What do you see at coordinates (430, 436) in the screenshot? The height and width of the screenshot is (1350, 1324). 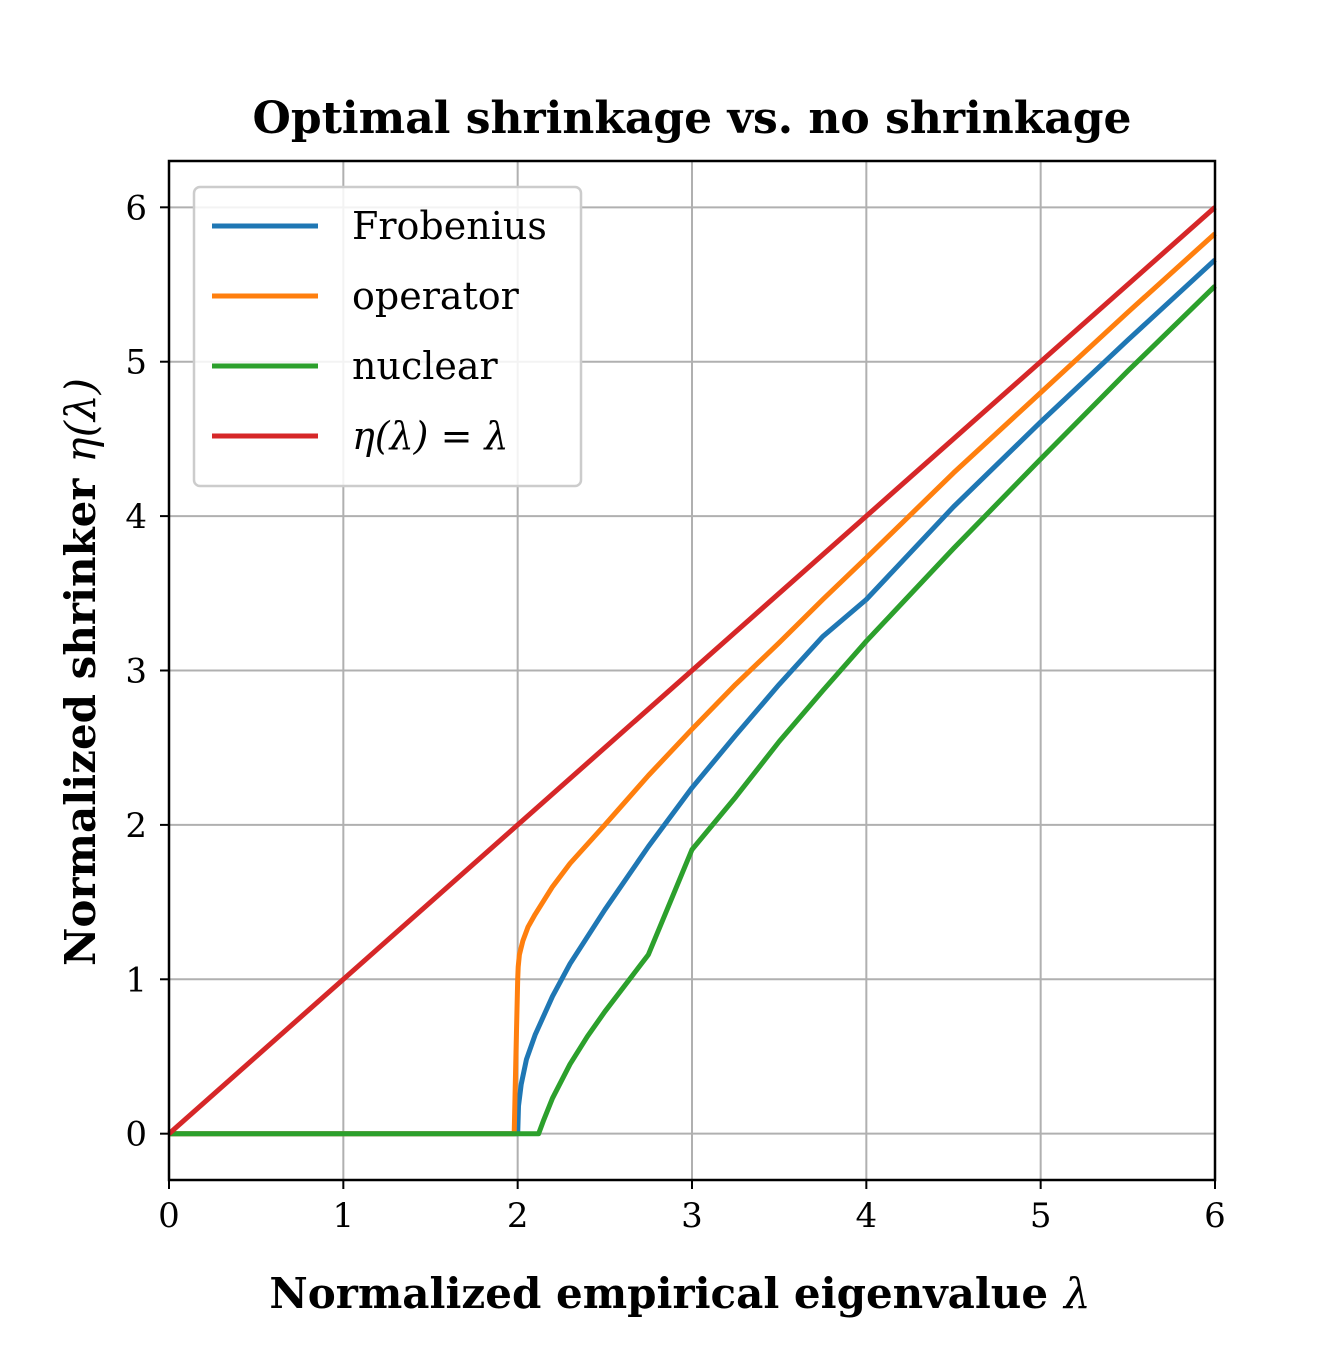 I see `legend-label-identity: η(λ) = λ` at bounding box center [430, 436].